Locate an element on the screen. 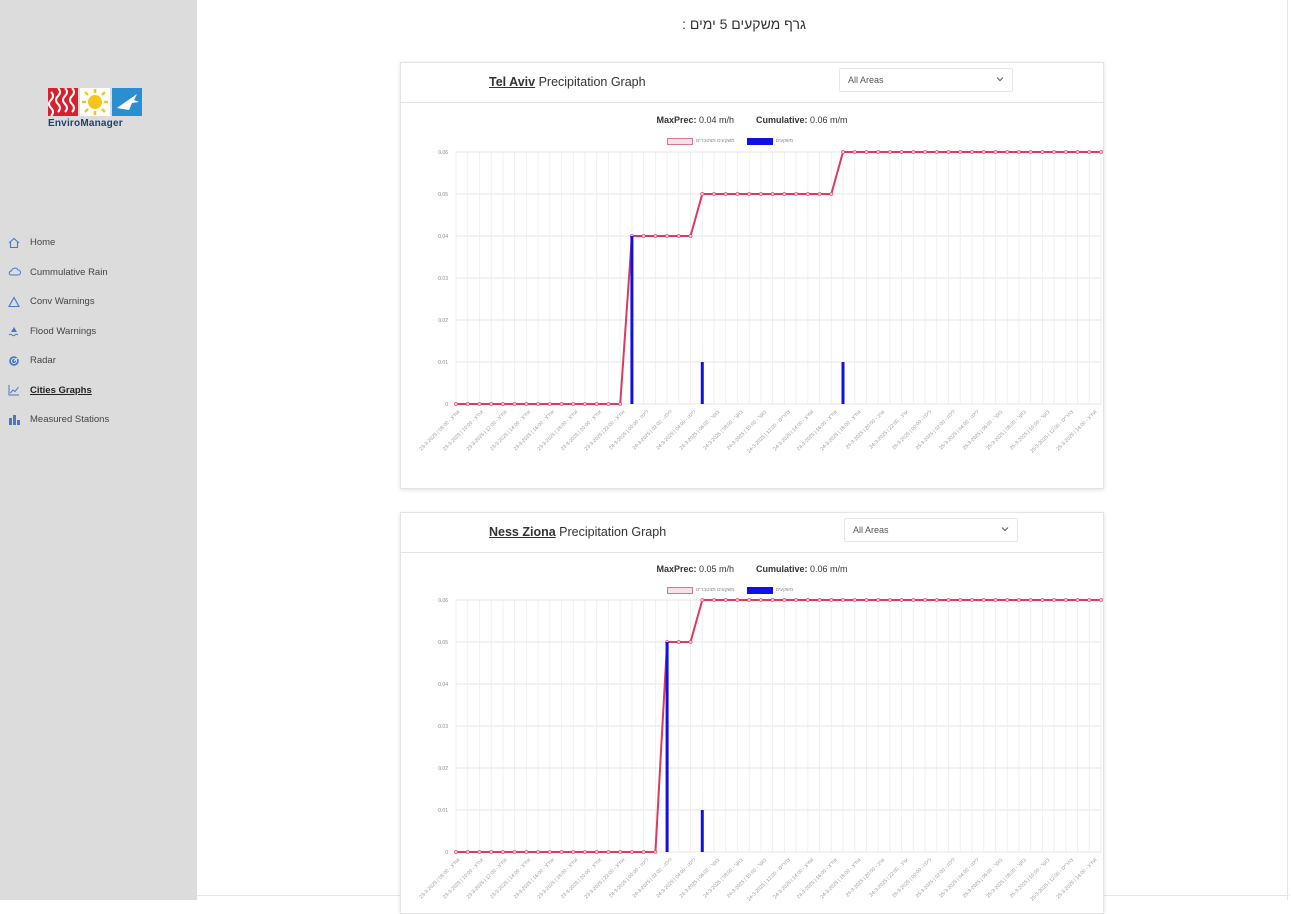 This screenshot has height=914, width=1291. sidebar-item-label: Cummulative Rain is located at coordinates (69, 272).